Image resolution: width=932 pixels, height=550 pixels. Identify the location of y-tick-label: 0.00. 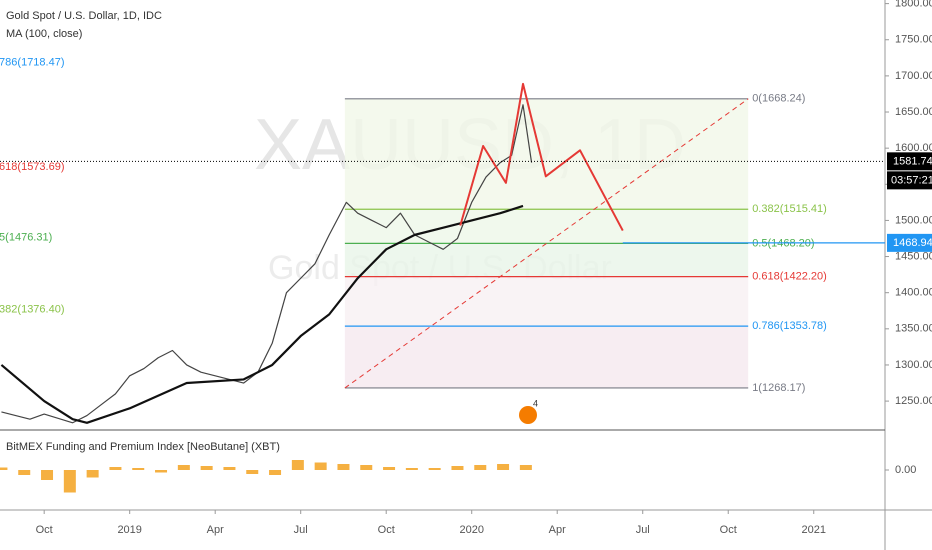
(905, 470).